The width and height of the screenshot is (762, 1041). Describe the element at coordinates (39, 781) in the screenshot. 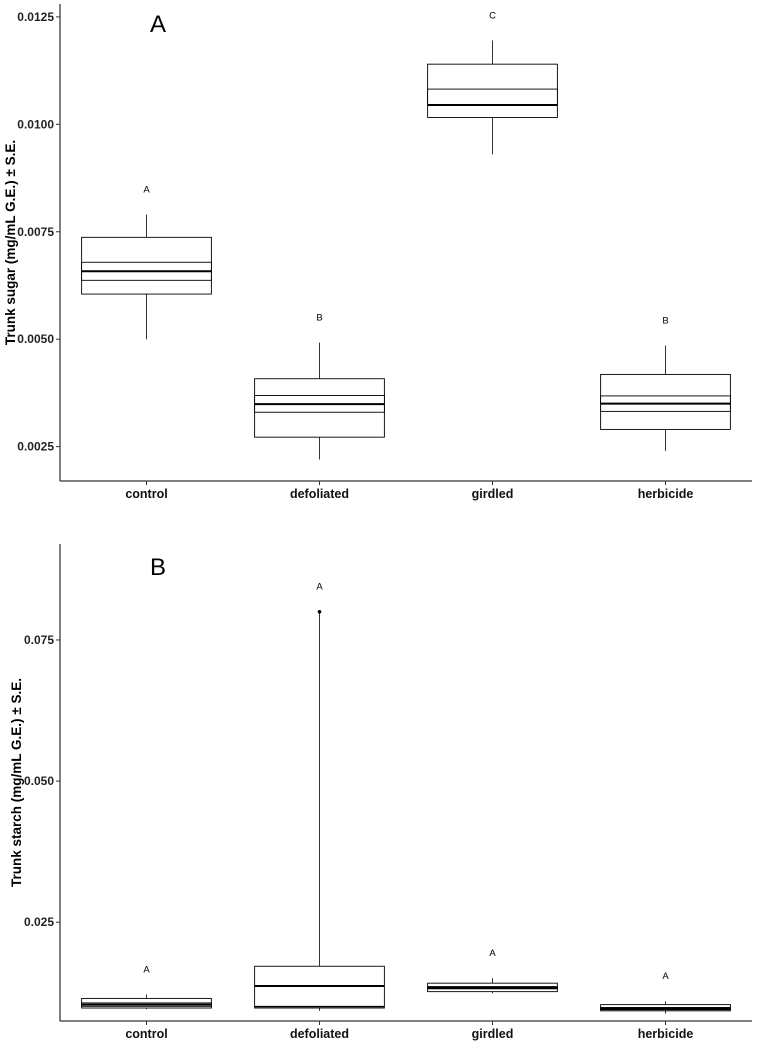

I see `y-tick-label: 0.050` at that location.